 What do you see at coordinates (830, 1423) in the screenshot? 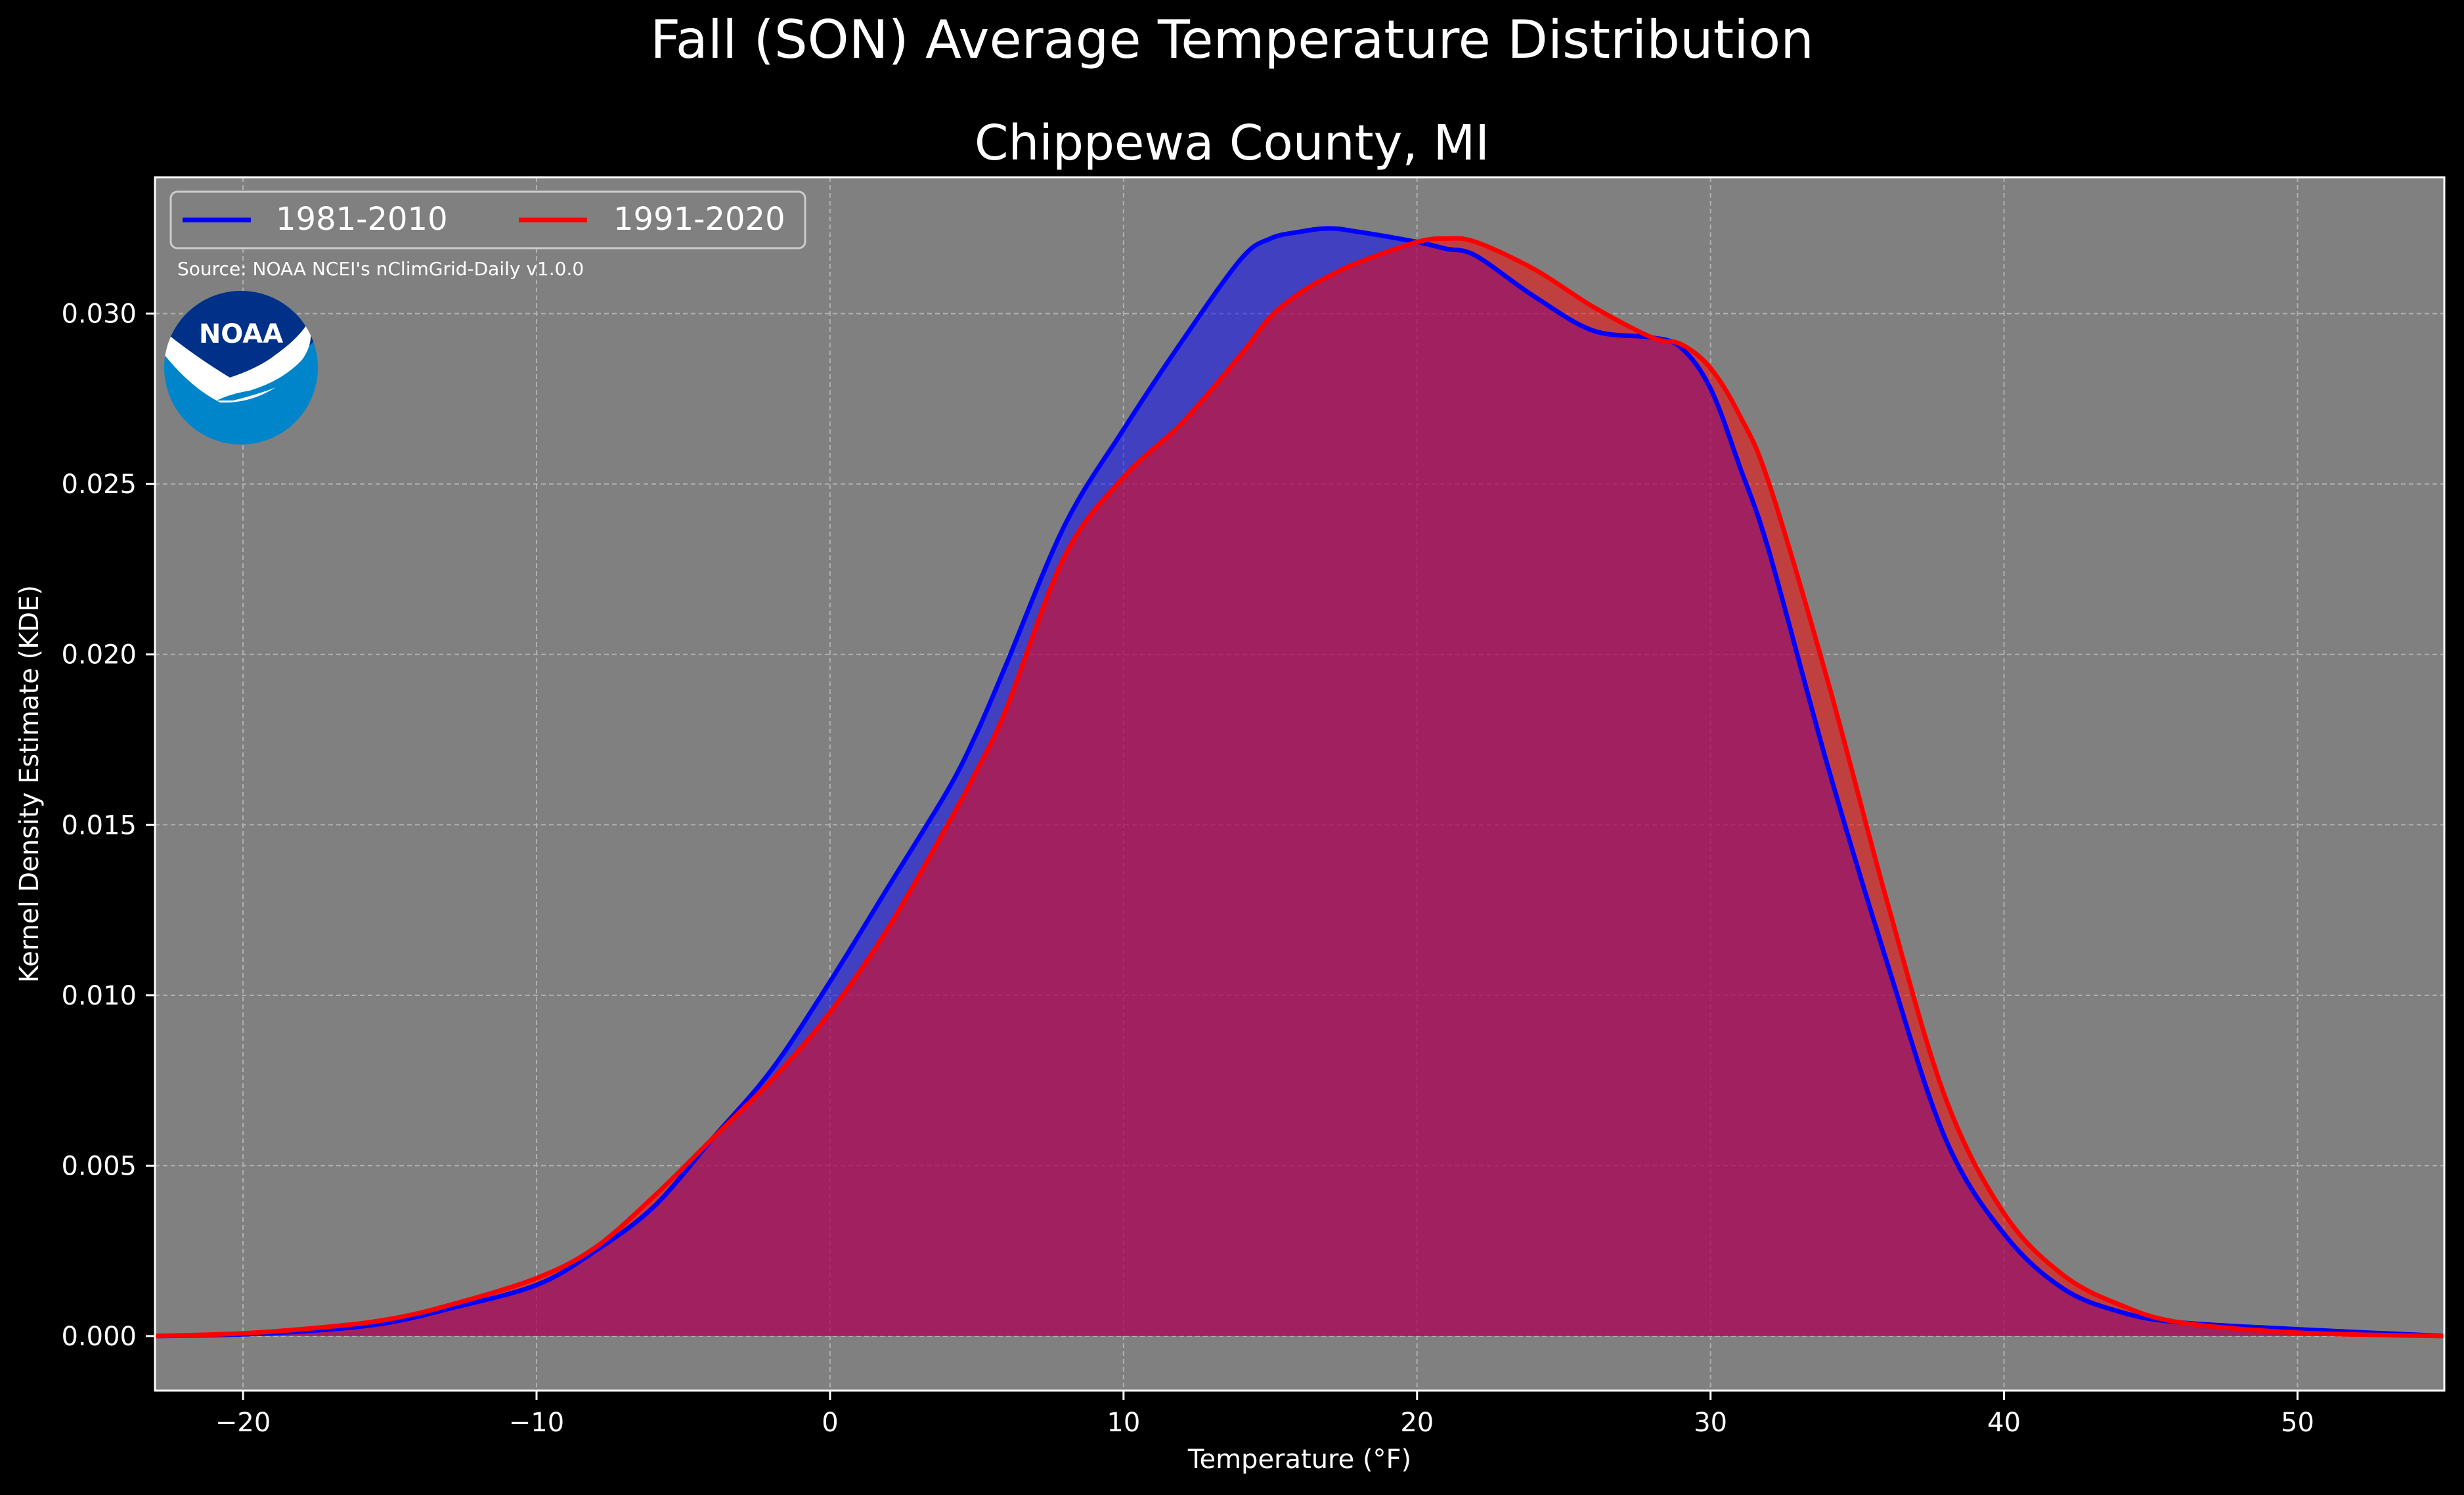
I see `x-tick-label: 0` at bounding box center [830, 1423].